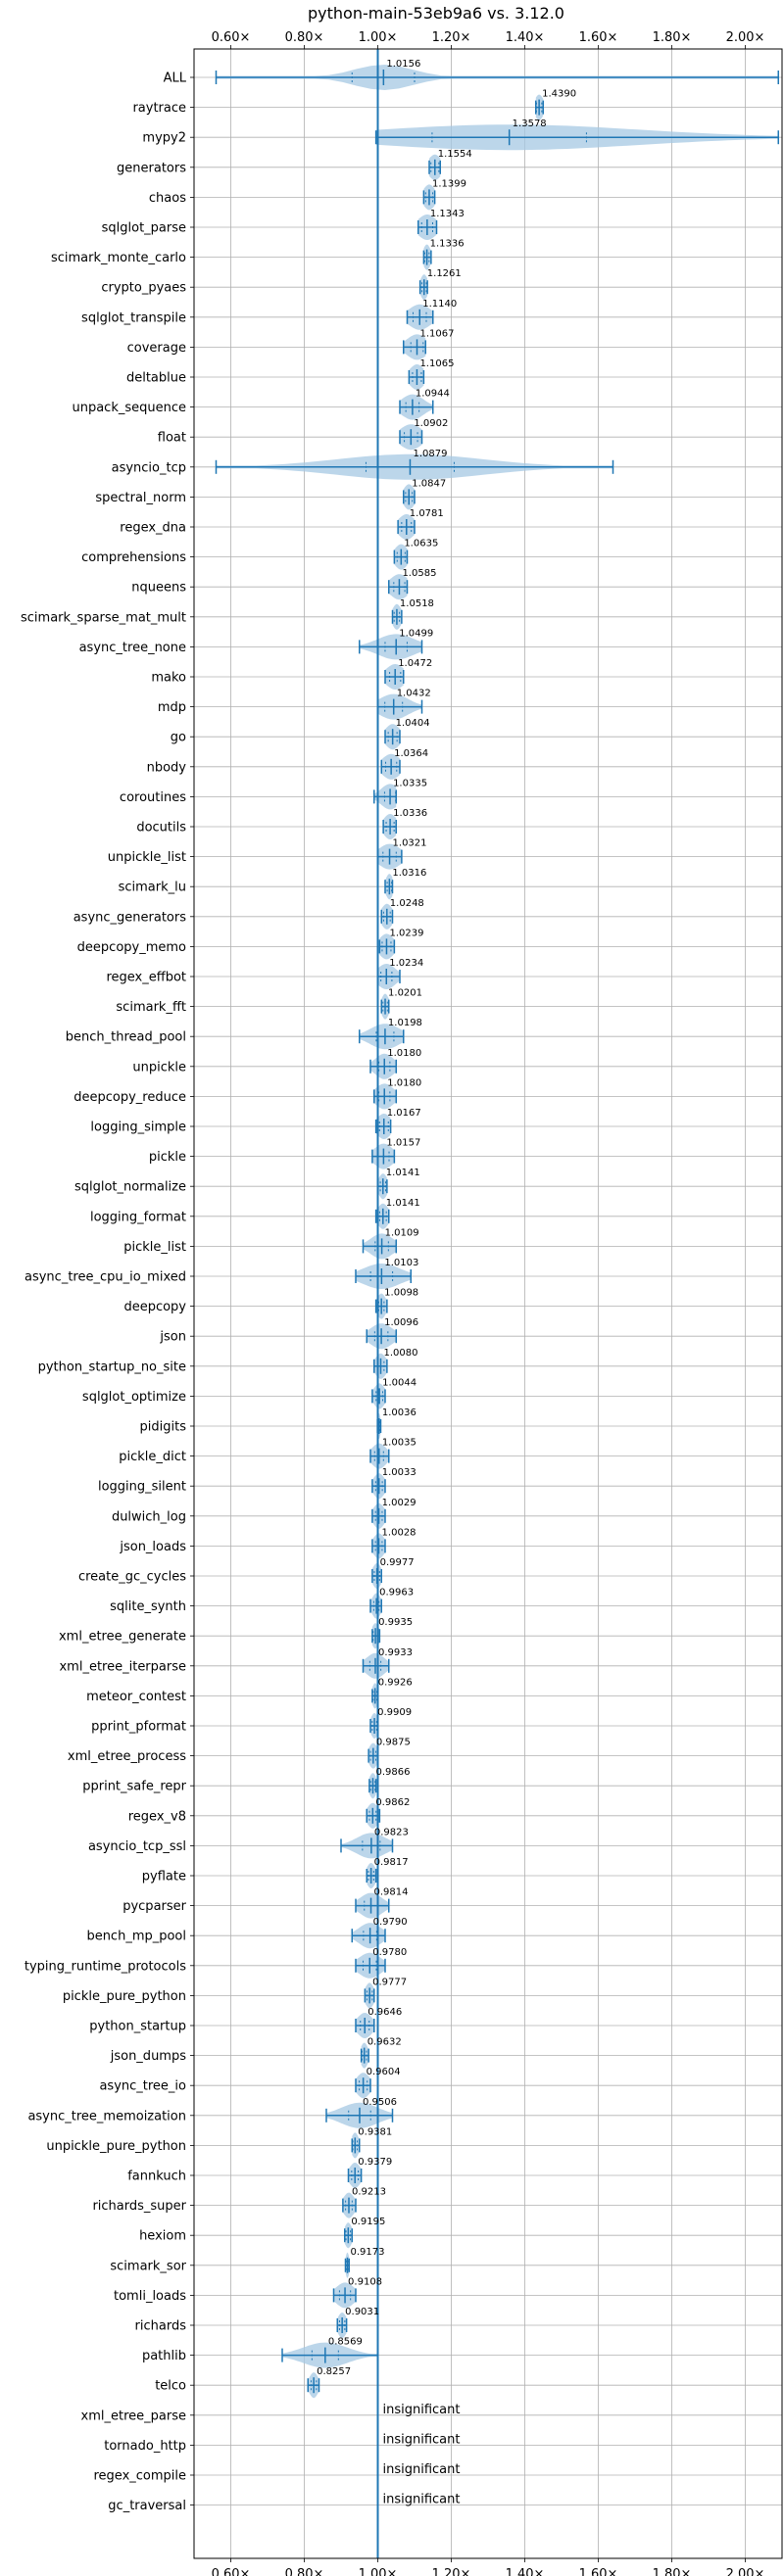 Image resolution: width=784 pixels, height=2576 pixels. I want to click on benchmark-label: xml_etree_process, so click(127, 1756).